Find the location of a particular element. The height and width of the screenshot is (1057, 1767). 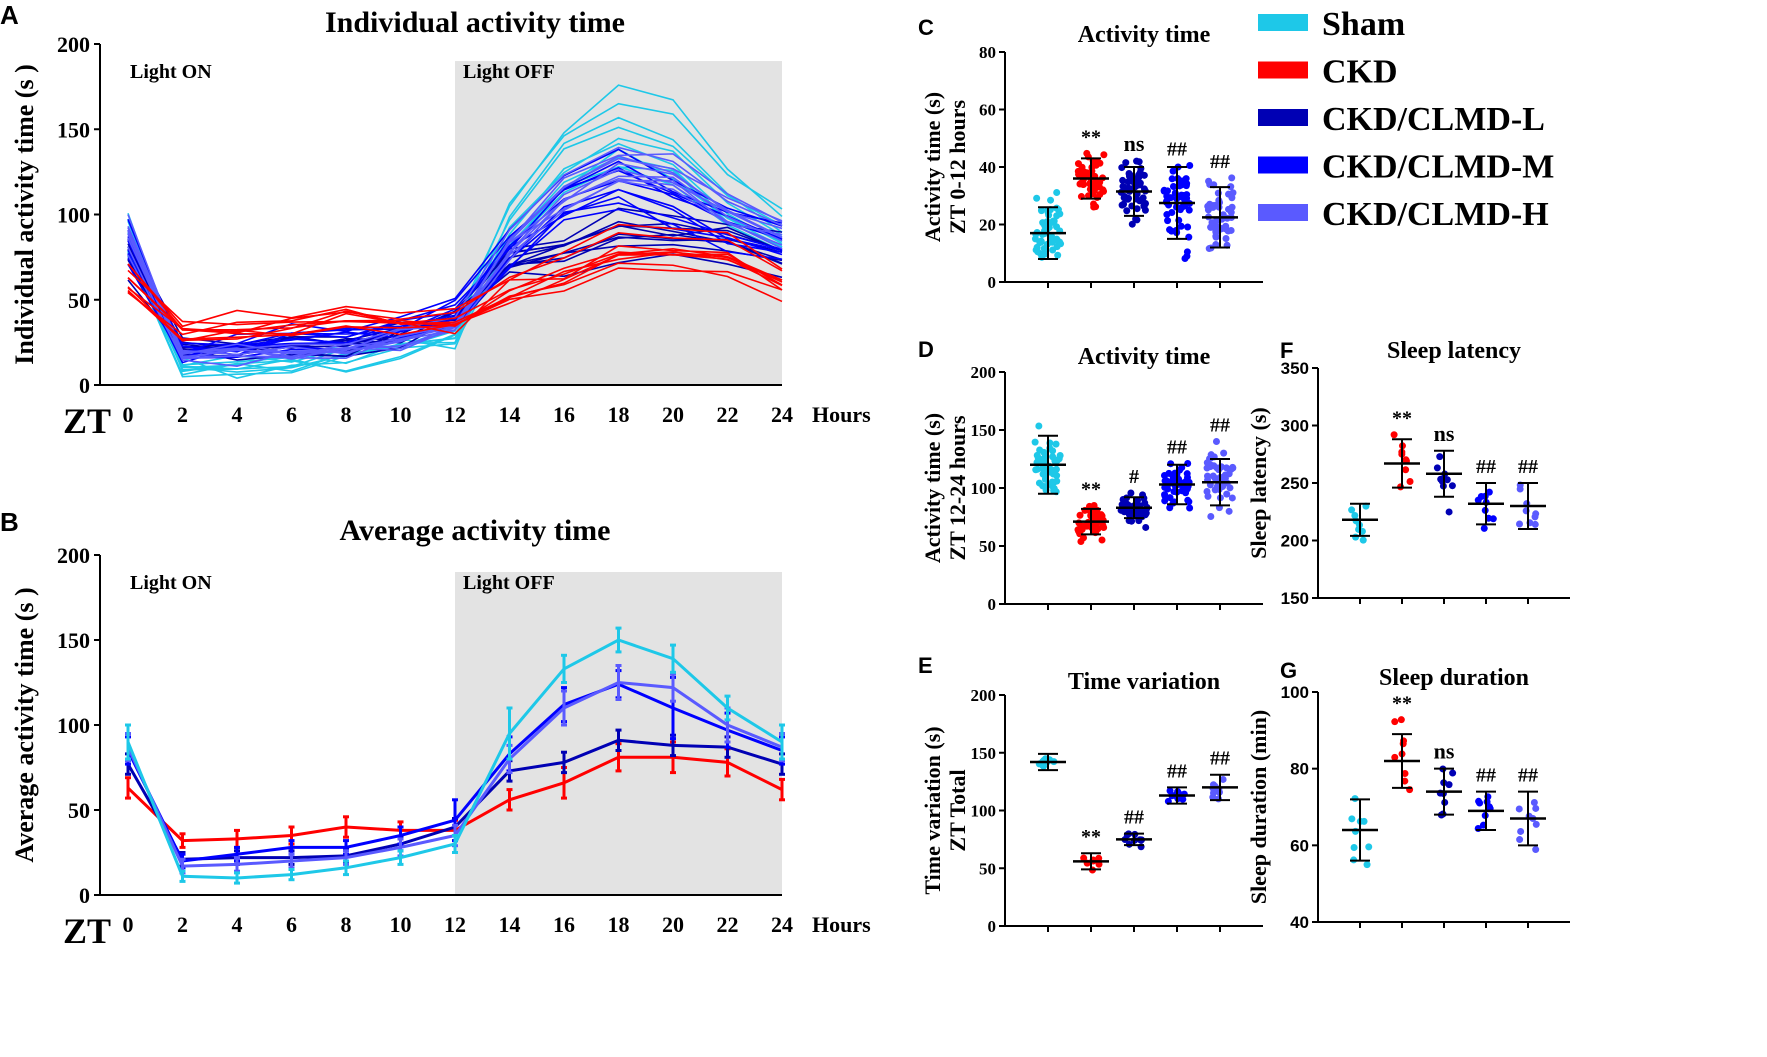

individual-line-CKD/CLMD-H is located at coordinates (455, 262).